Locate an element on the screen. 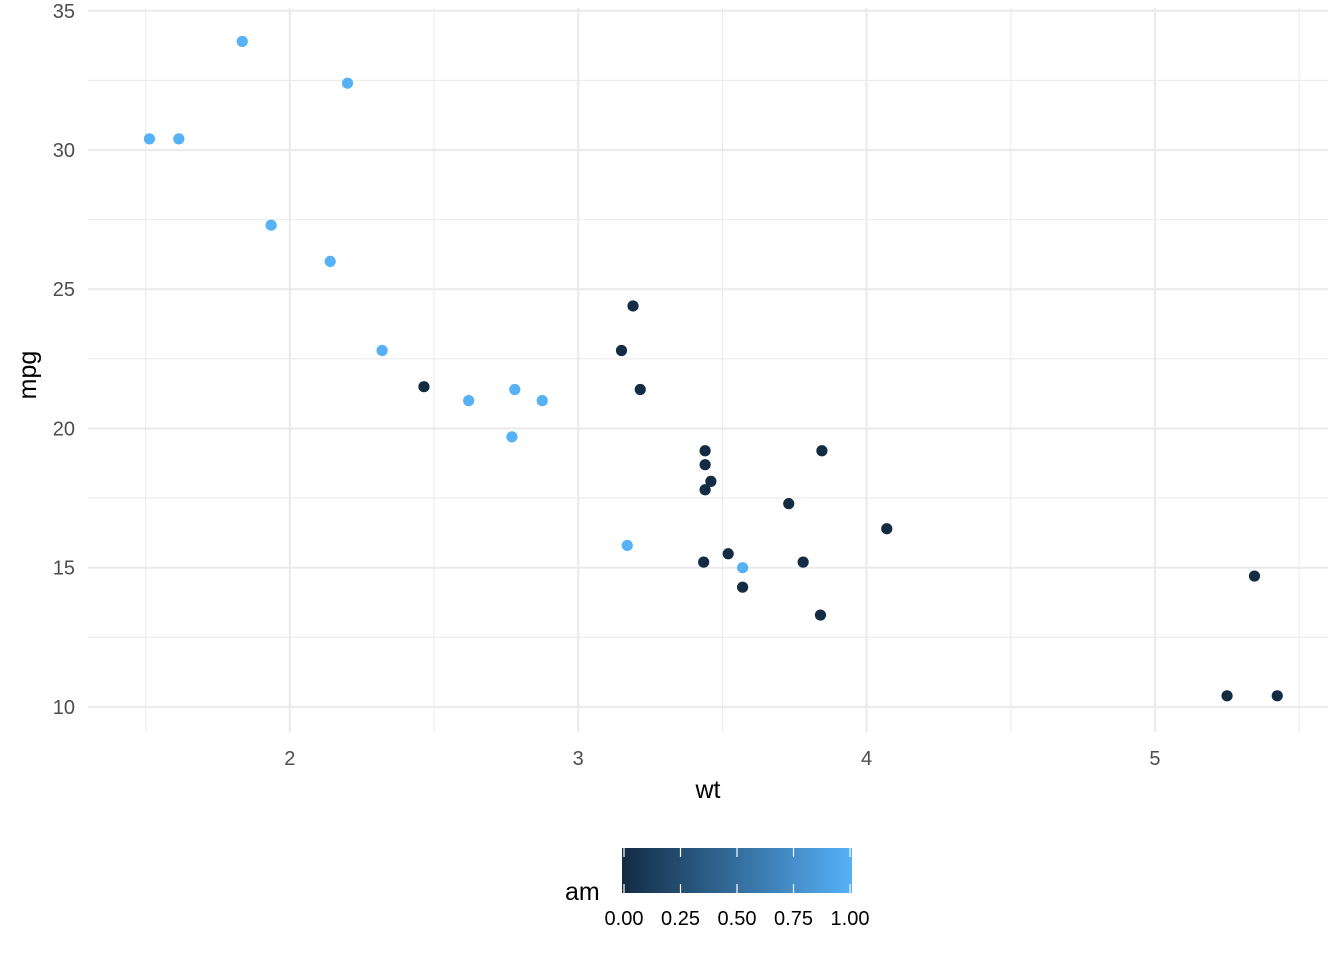 This screenshot has height=960, width=1344. y-tick-label: 10 is located at coordinates (64, 708).